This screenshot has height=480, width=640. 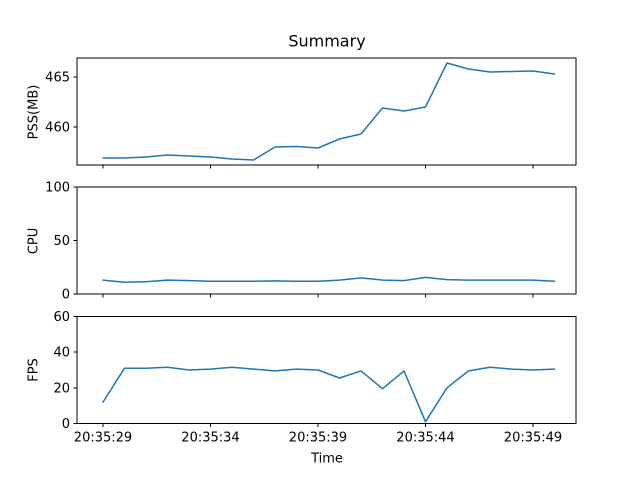 I want to click on x-tick-label: 20:35:29, so click(x=103, y=438).